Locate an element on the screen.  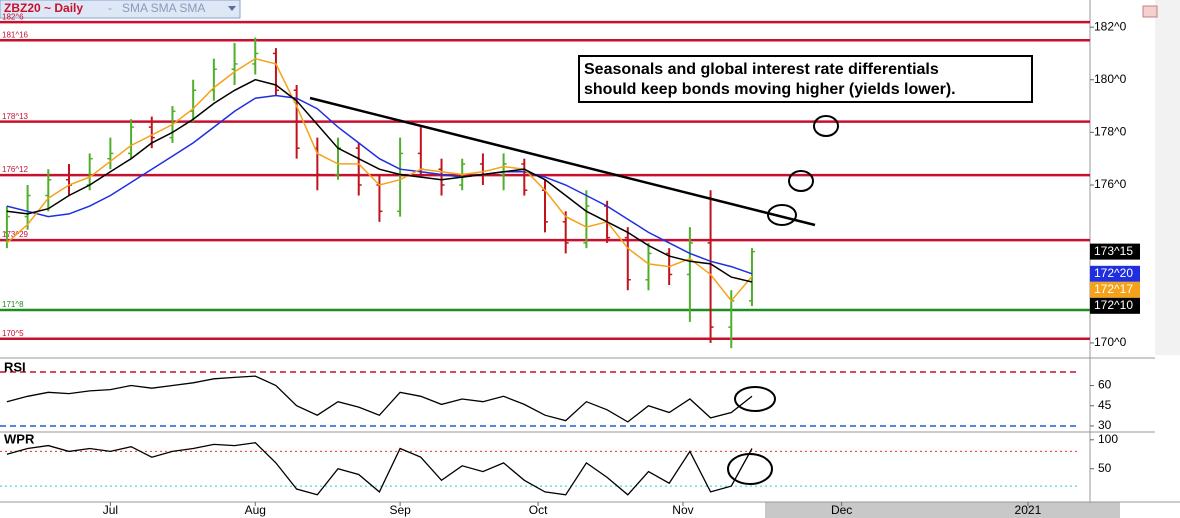
scroll-area is located at coordinates (1167, 177).